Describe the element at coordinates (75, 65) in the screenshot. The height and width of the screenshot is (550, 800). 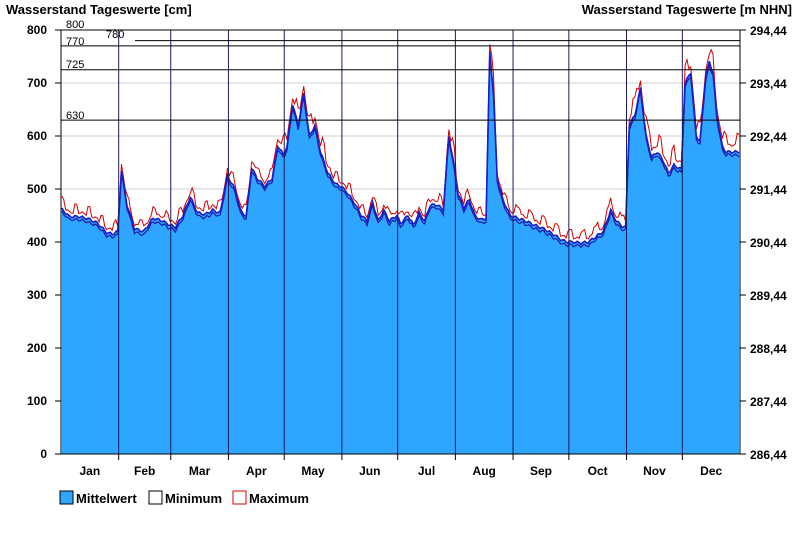
I see `reference-label-725: 725` at that location.